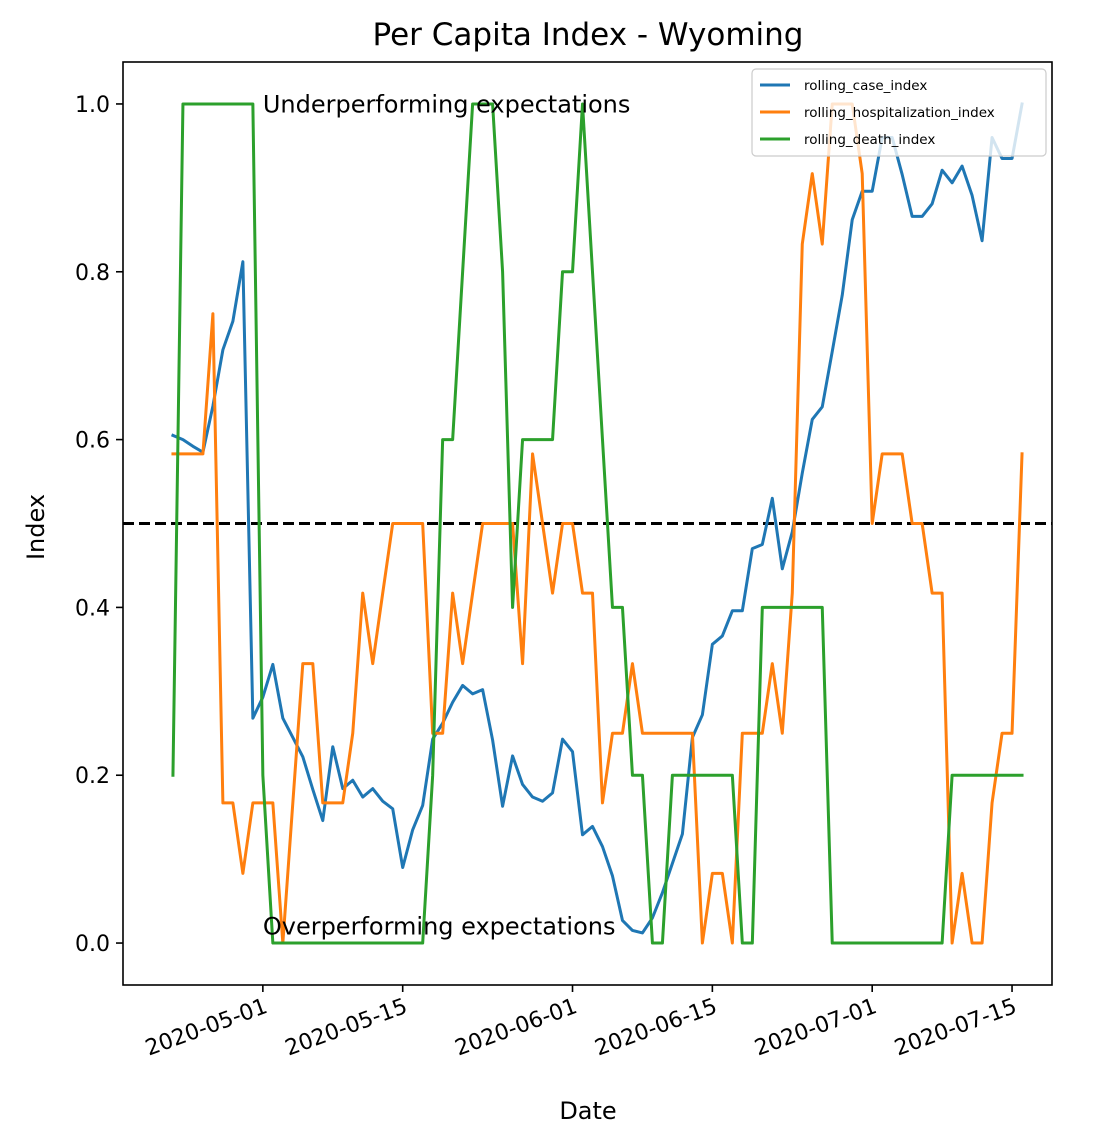 Image resolution: width=1111 pixels, height=1146 pixels. Describe the element at coordinates (447, 104) in the screenshot. I see `annotation-underperforming: Underperforming expectations` at that location.